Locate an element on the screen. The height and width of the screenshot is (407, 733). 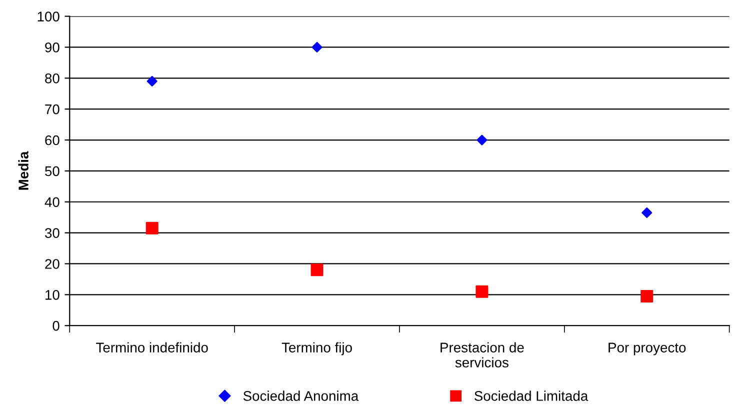
x-tick-label: Termino fijo is located at coordinates (317, 349).